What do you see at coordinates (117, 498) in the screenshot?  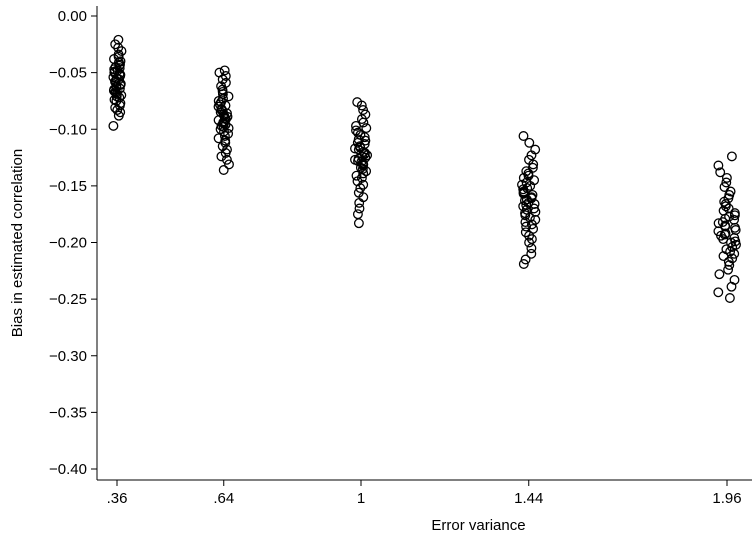 I see `x-tick-label: .36` at bounding box center [117, 498].